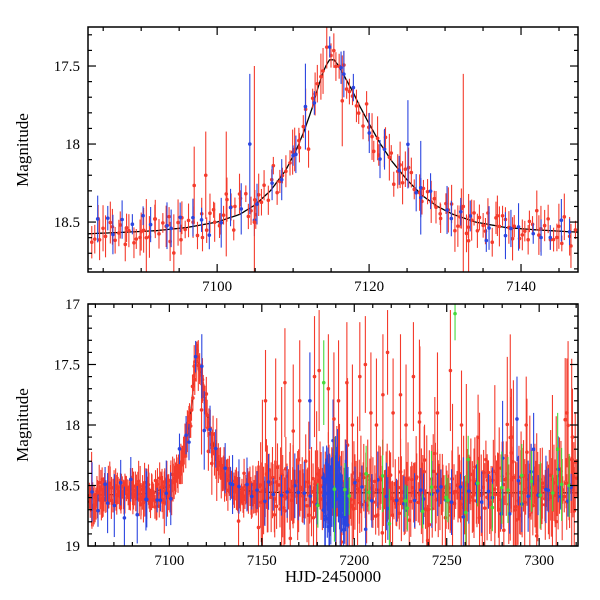  What do you see at coordinates (443, 490) in the screenshot?
I see `series-green-followup` at bounding box center [443, 490].